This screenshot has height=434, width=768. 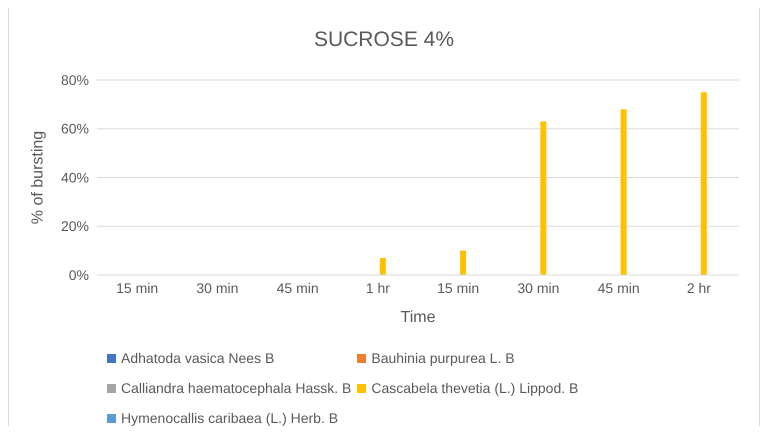 I want to click on y-tick-label: 40%, so click(x=74, y=177).